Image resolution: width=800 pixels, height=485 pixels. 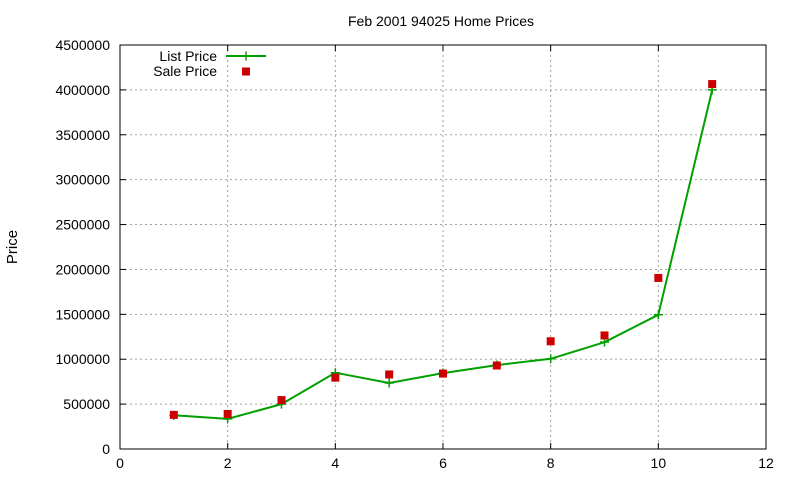 What do you see at coordinates (106, 449) in the screenshot?
I see `y-tick-label: 0` at bounding box center [106, 449].